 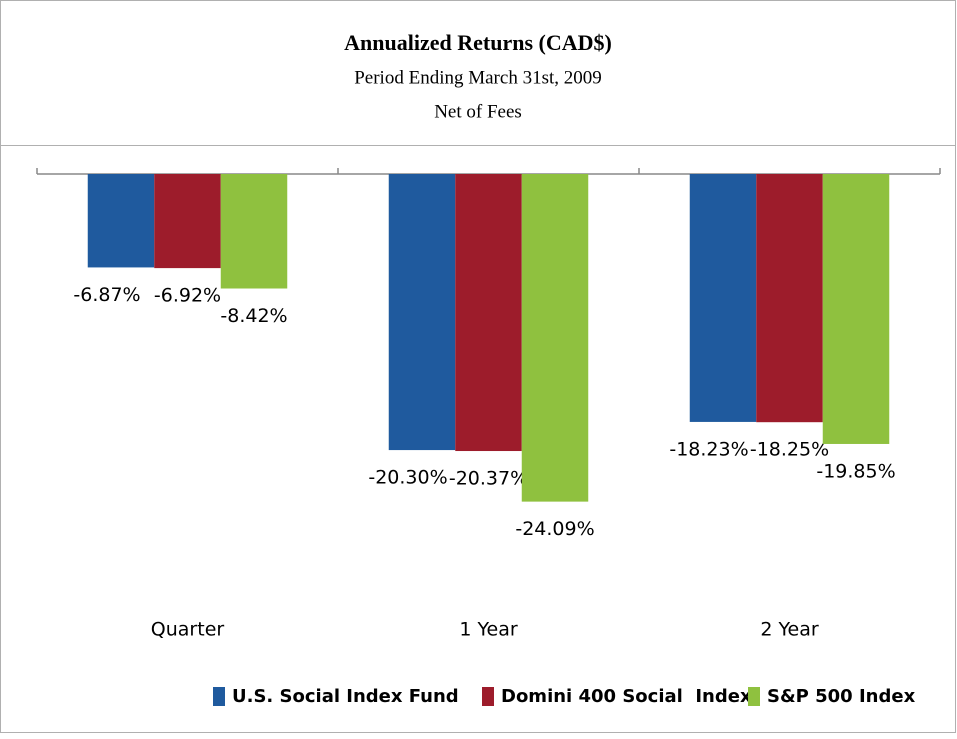 I want to click on chart-subtitle: Net of Fees, so click(x=478, y=111).